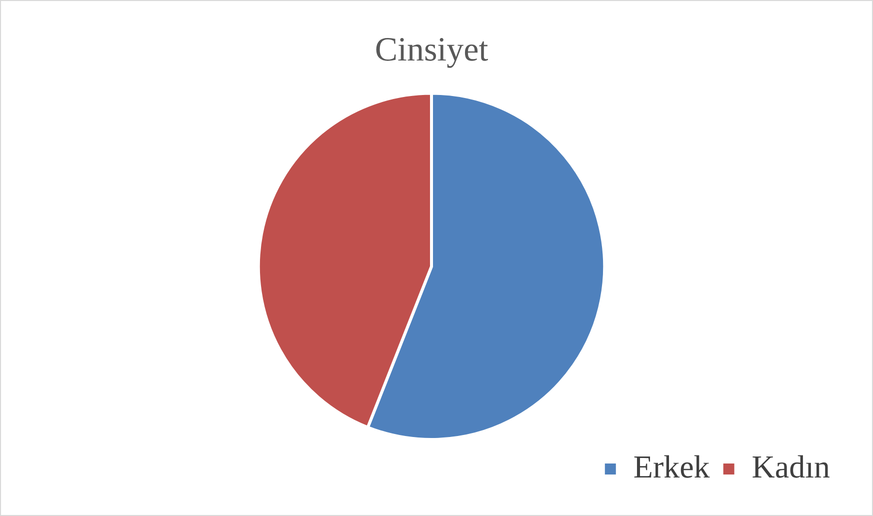 The image size is (873, 516). What do you see at coordinates (791, 466) in the screenshot?
I see `legend-label: Kadın` at bounding box center [791, 466].